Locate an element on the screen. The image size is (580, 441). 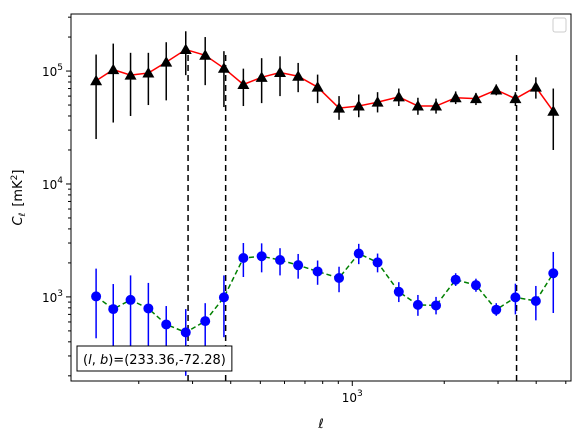
y-tick-label-5: 10⁵ is located at coordinates (52, 71).